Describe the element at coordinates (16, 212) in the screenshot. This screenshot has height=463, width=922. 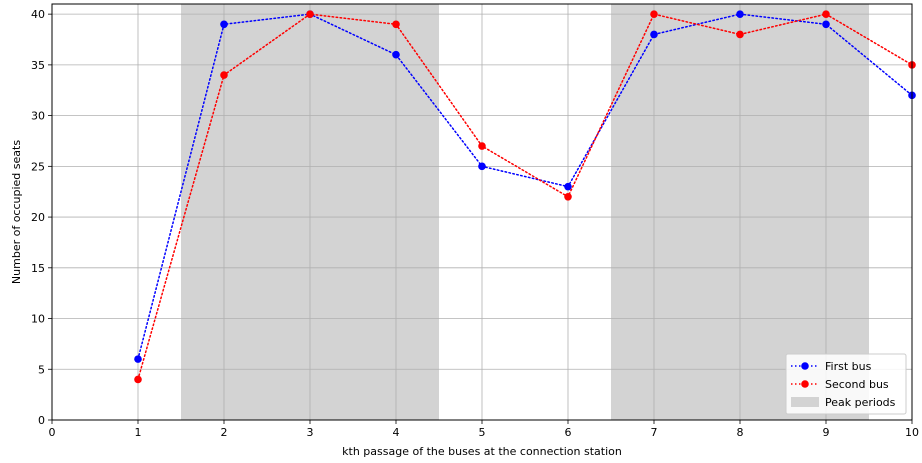
I see `y-axis-label: Number of occupied seats` at that location.